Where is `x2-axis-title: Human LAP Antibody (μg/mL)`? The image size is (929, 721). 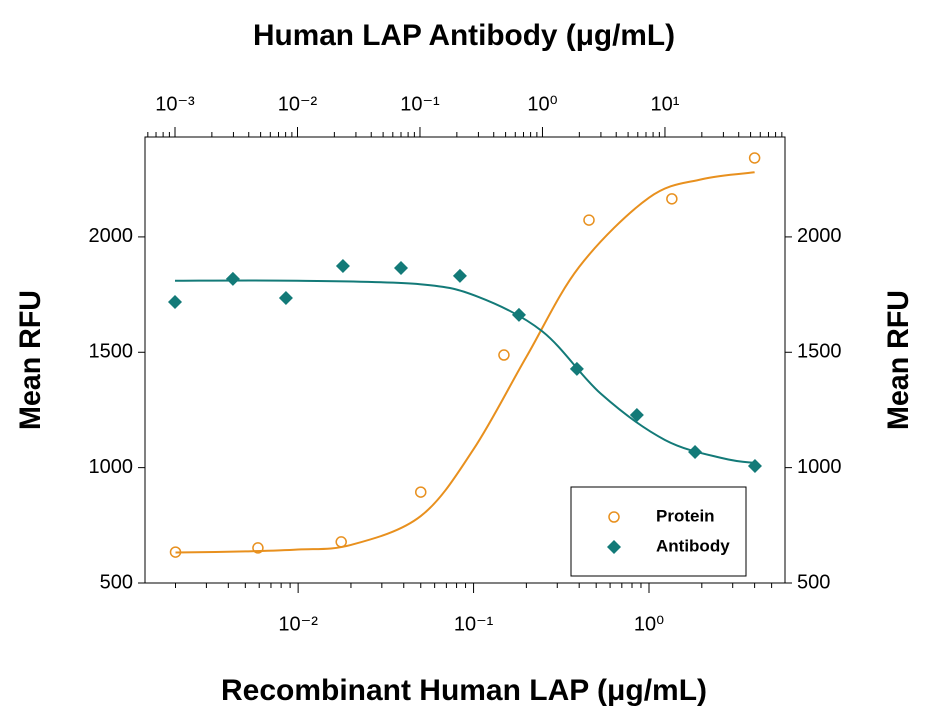 x2-axis-title: Human LAP Antibody (μg/mL) is located at coordinates (464, 35).